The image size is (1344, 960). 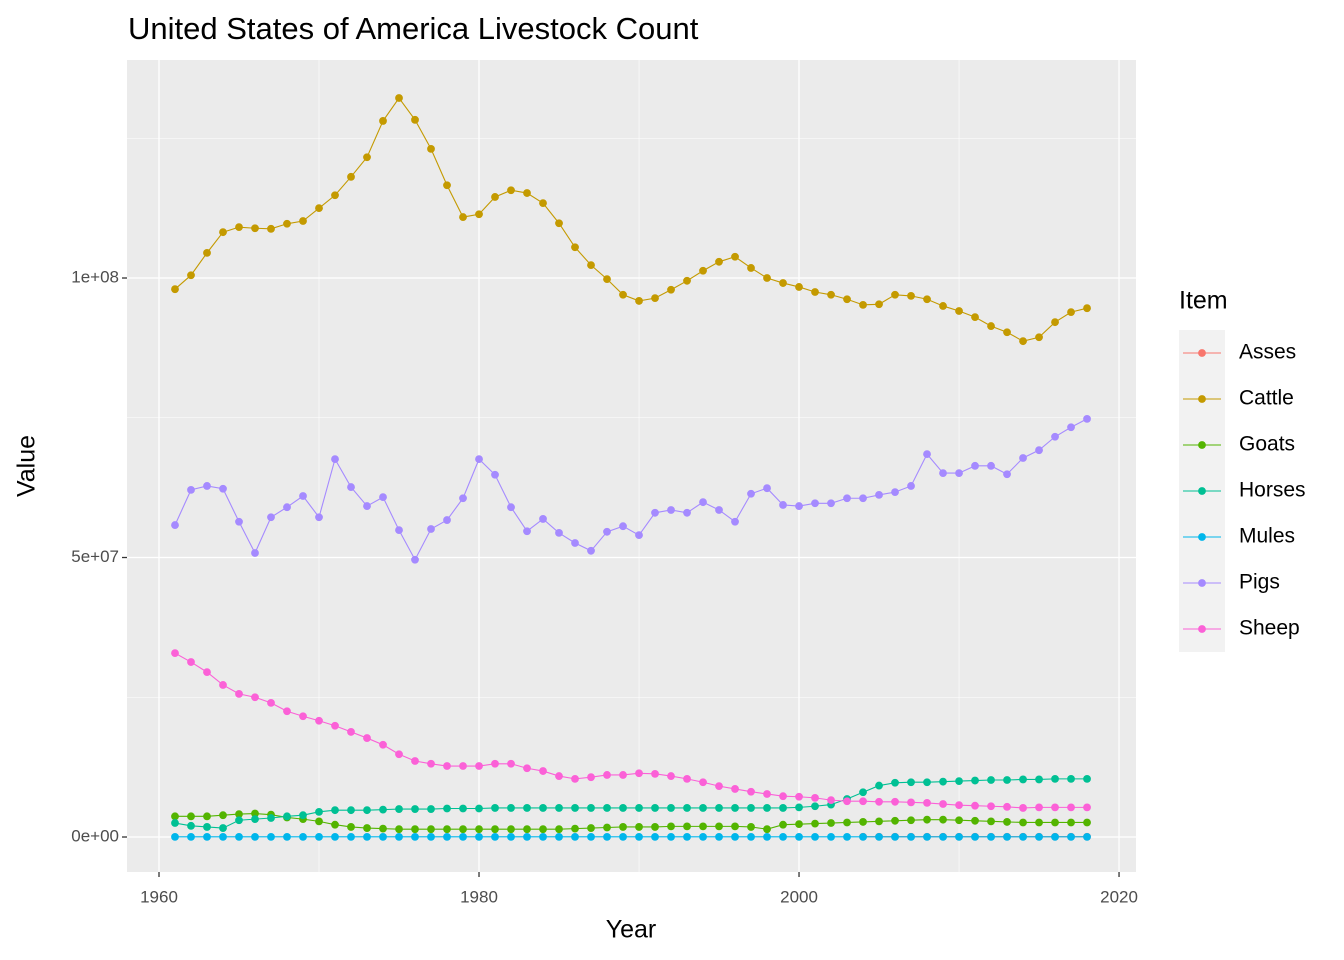 What do you see at coordinates (1203, 301) in the screenshot?
I see `legend-title: Item` at bounding box center [1203, 301].